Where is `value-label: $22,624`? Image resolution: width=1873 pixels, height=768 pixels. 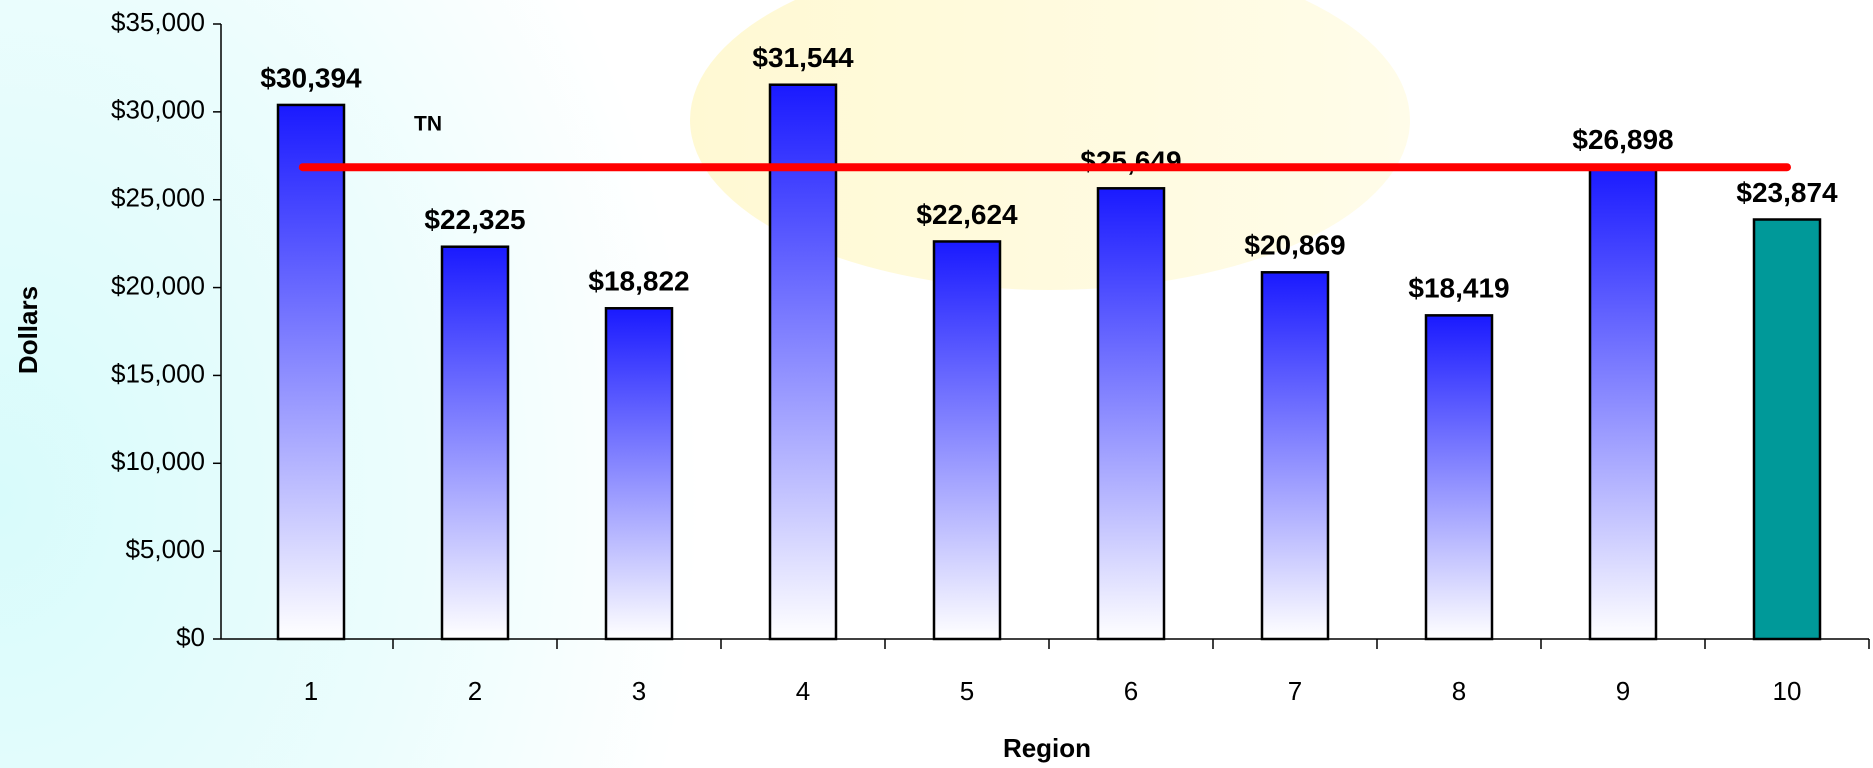 value-label: $22,624 is located at coordinates (967, 214).